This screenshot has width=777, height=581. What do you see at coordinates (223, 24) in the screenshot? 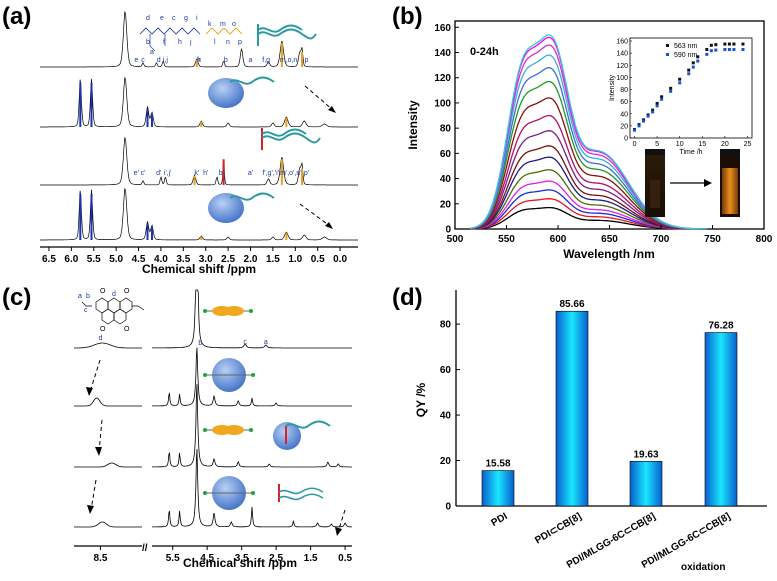
I see `struct-label-m: m` at bounding box center [223, 24].